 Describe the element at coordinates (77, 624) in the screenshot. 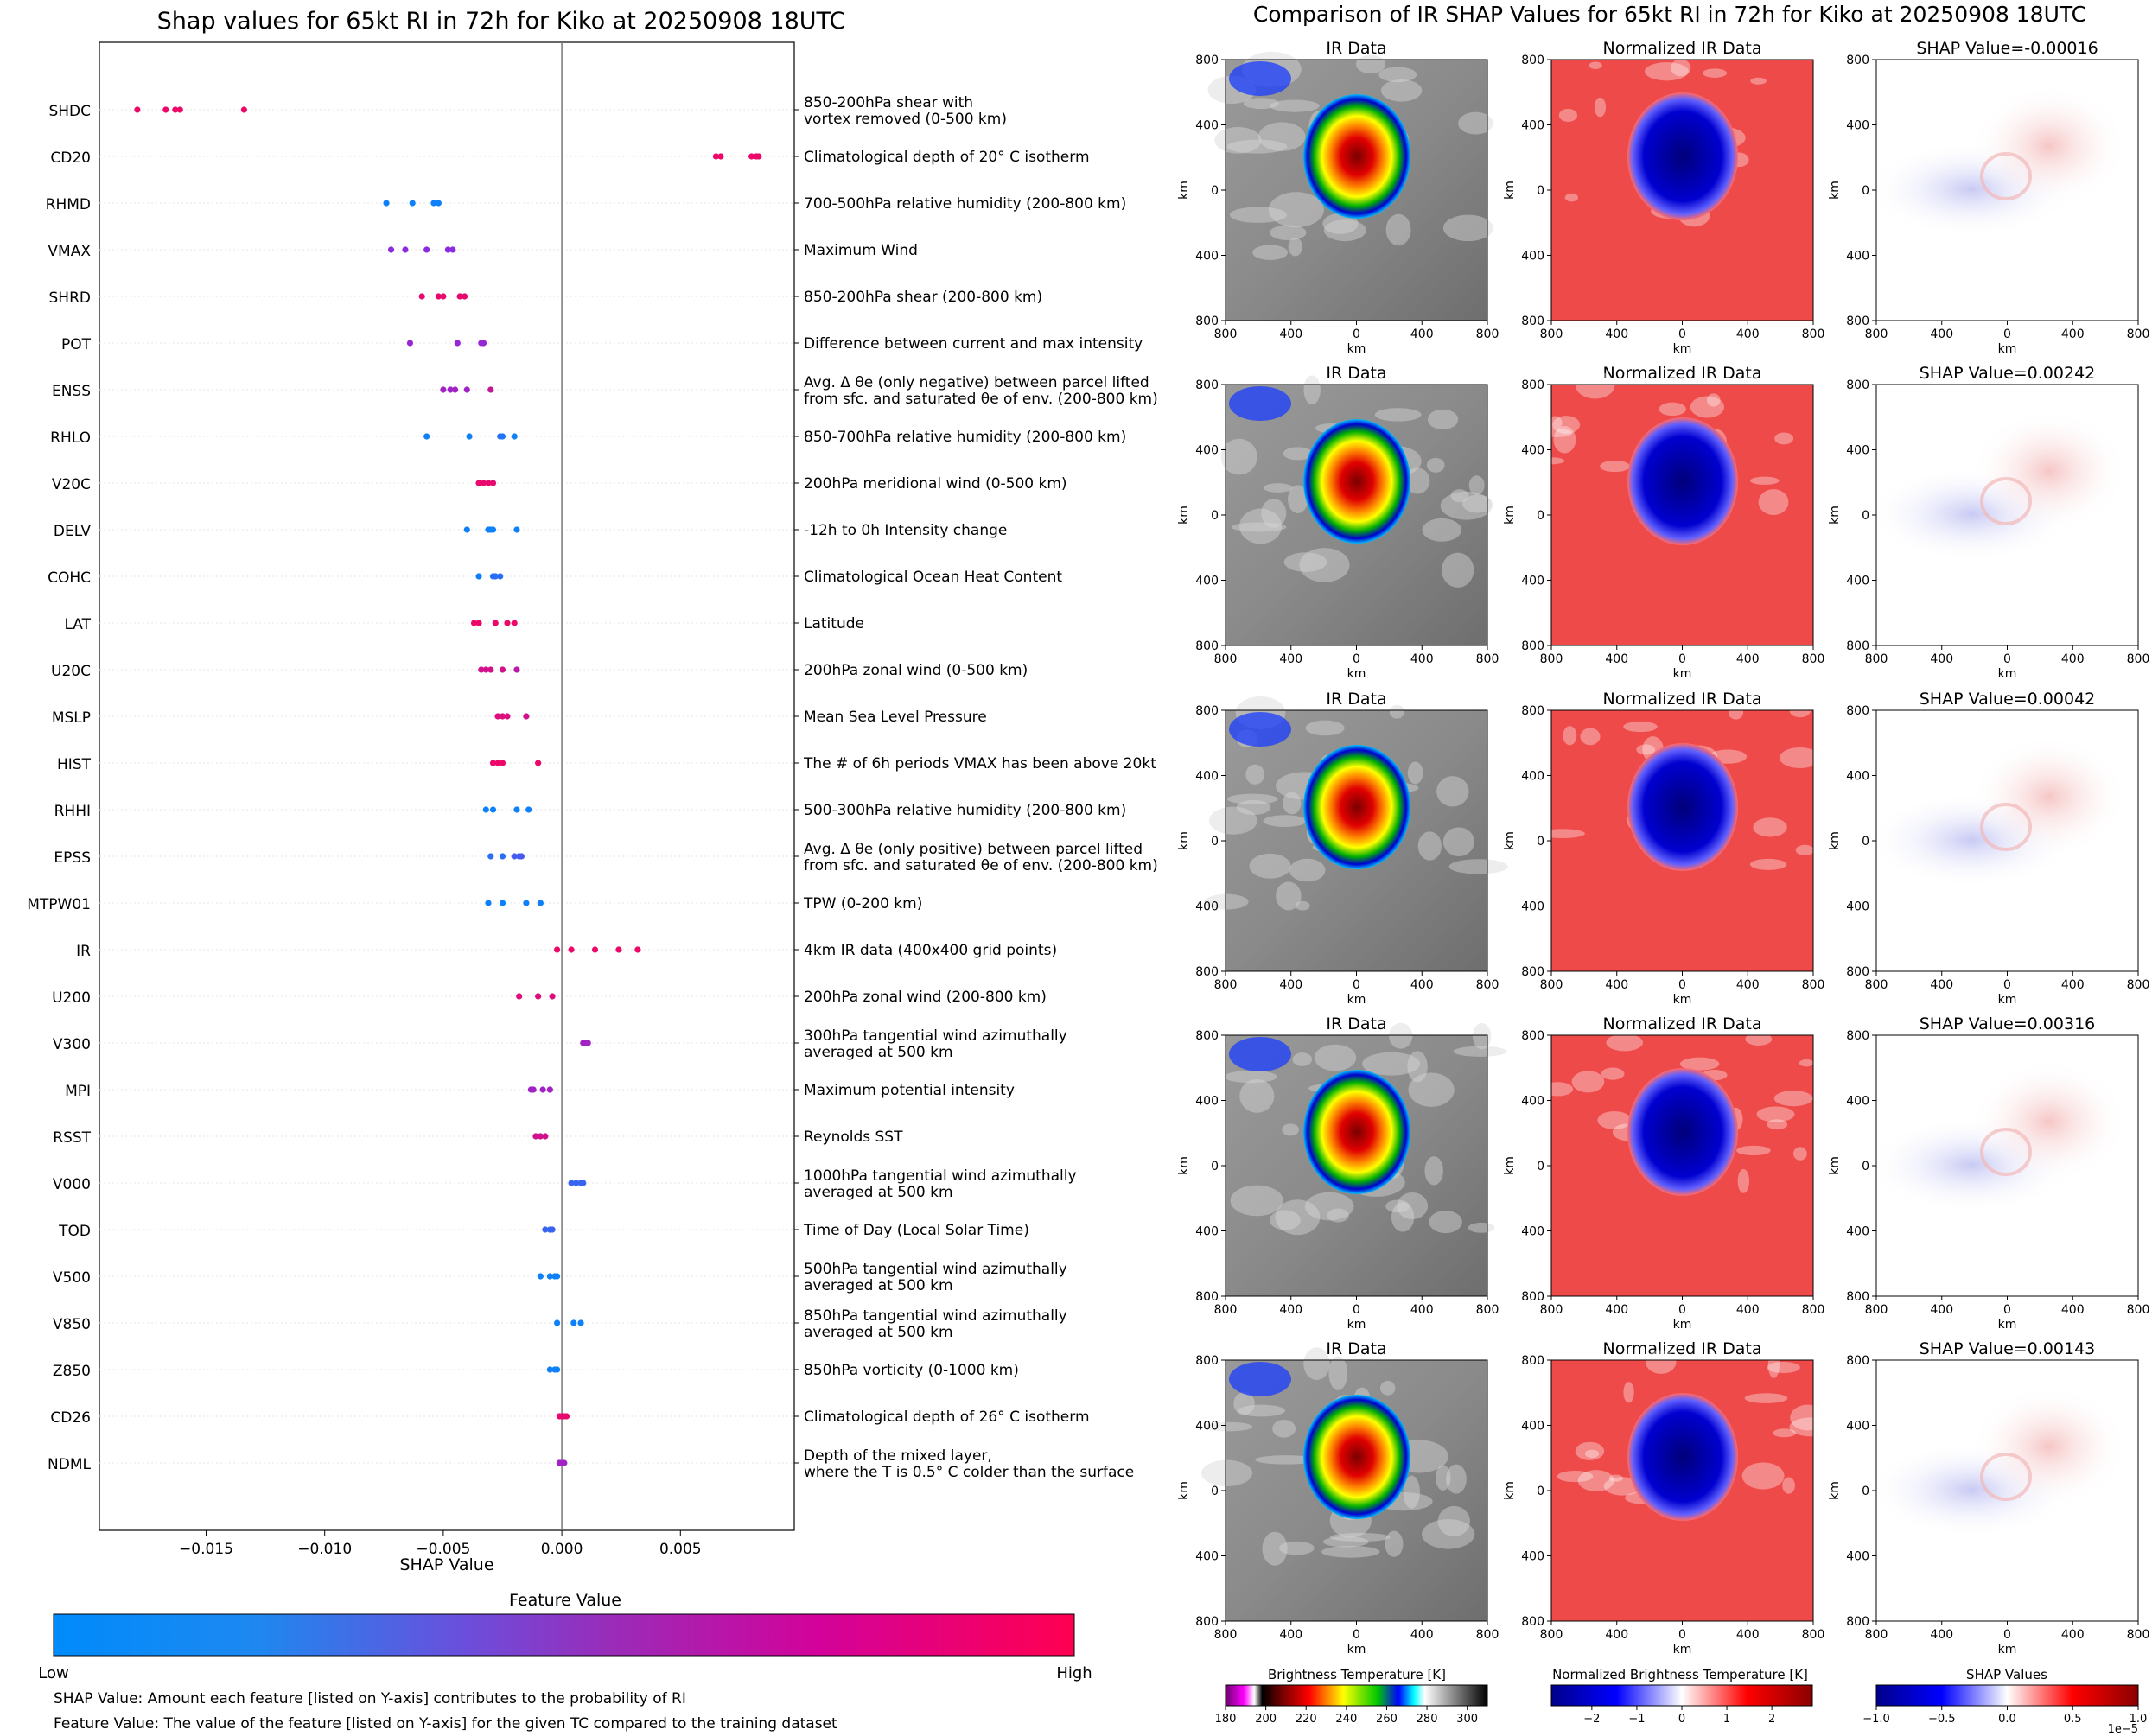

I see `feature-name-label: LAT` at that location.